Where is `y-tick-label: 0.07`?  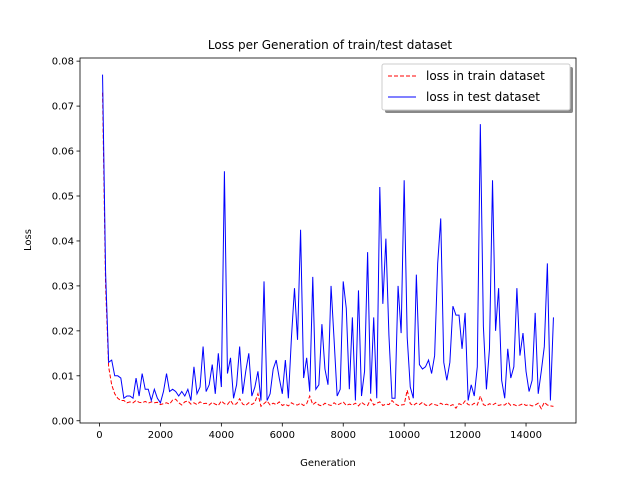
y-tick-label: 0.07 is located at coordinates (63, 107).